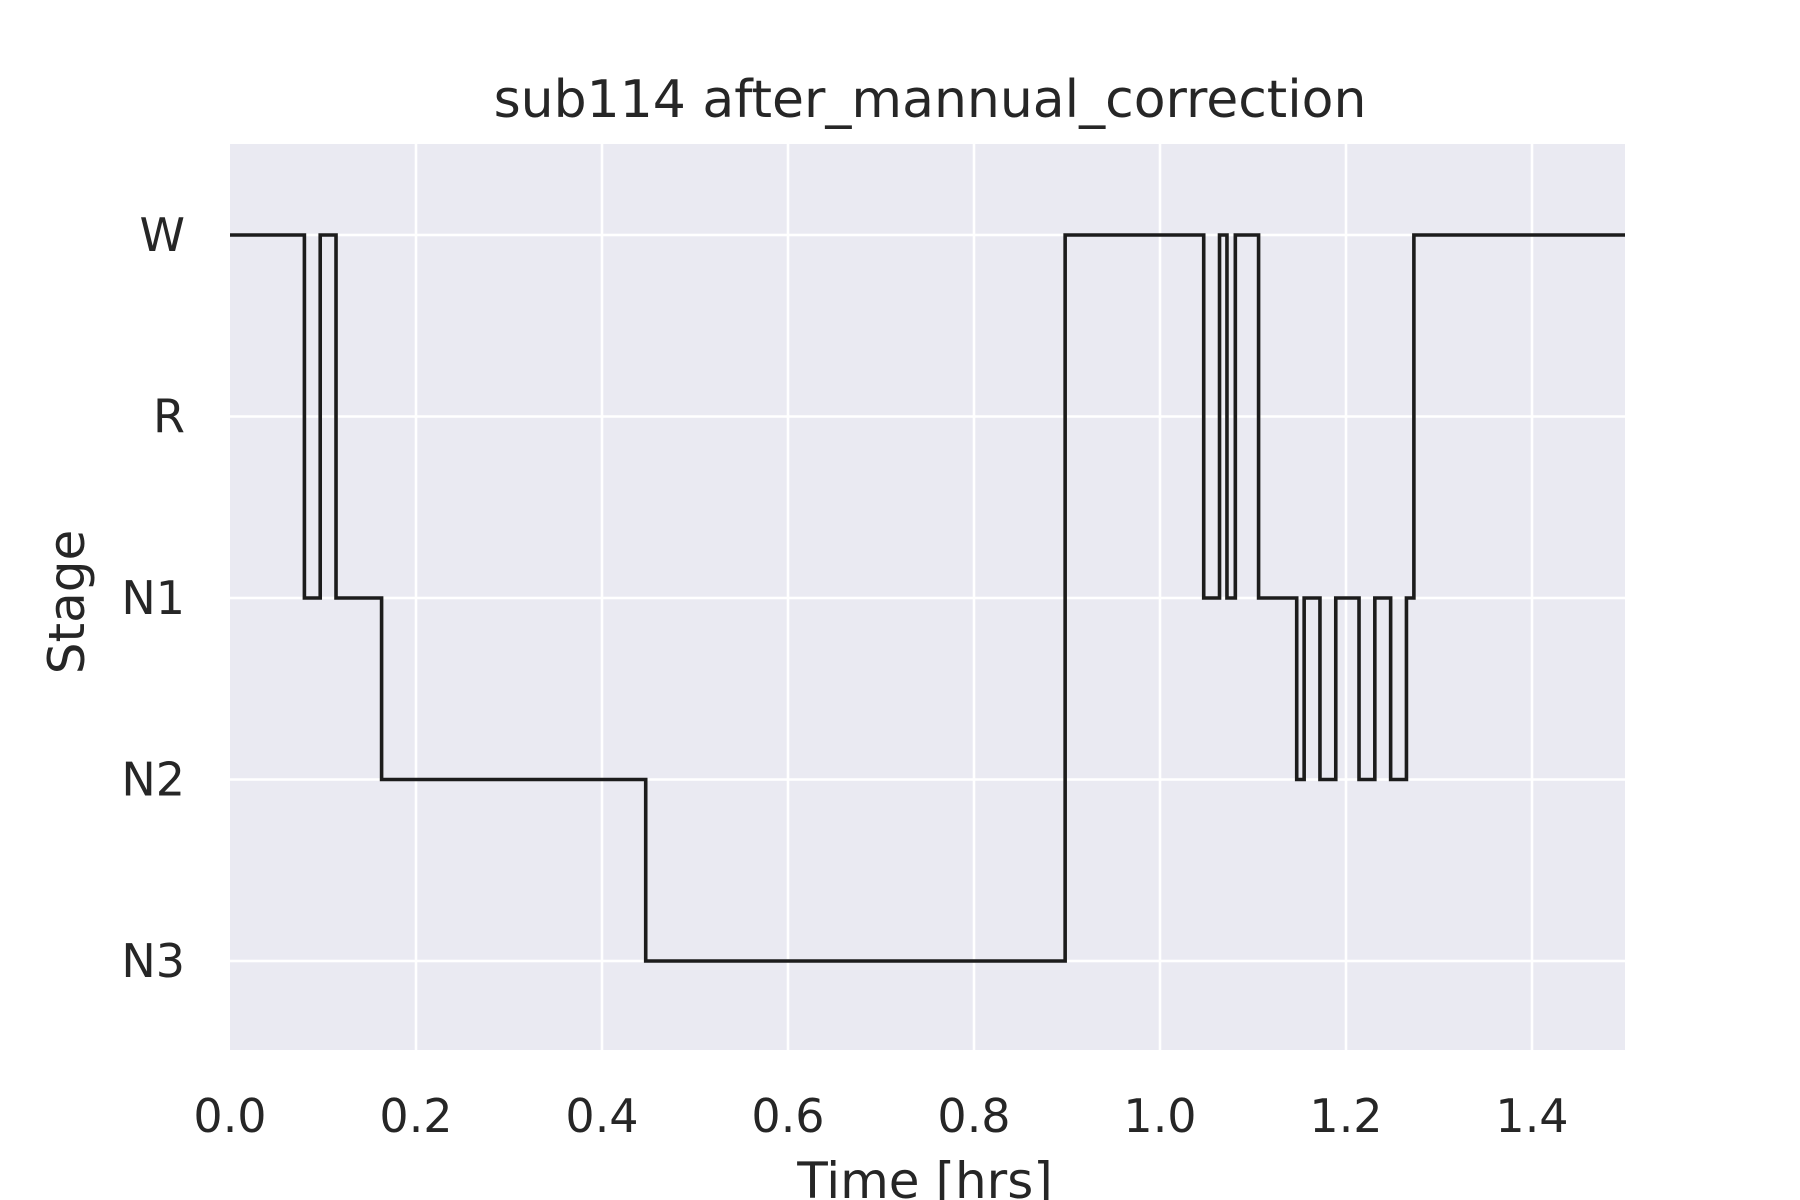  What do you see at coordinates (153, 961) in the screenshot?
I see `y-tick-label: N3` at bounding box center [153, 961].